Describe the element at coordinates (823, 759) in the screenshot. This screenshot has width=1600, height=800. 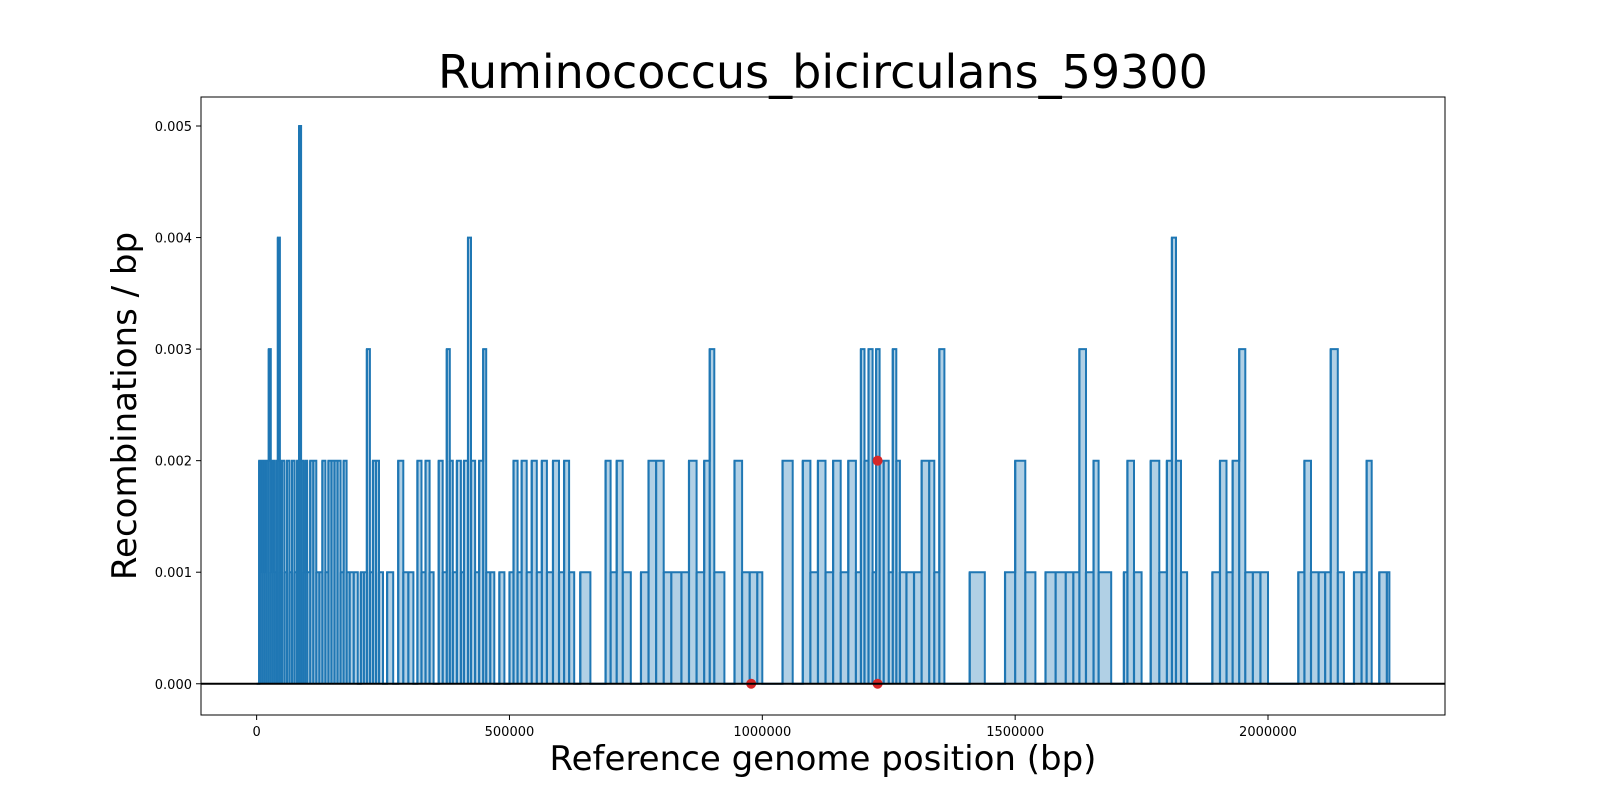
I see `x-axis-label: Reference genome position (bp)` at that location.